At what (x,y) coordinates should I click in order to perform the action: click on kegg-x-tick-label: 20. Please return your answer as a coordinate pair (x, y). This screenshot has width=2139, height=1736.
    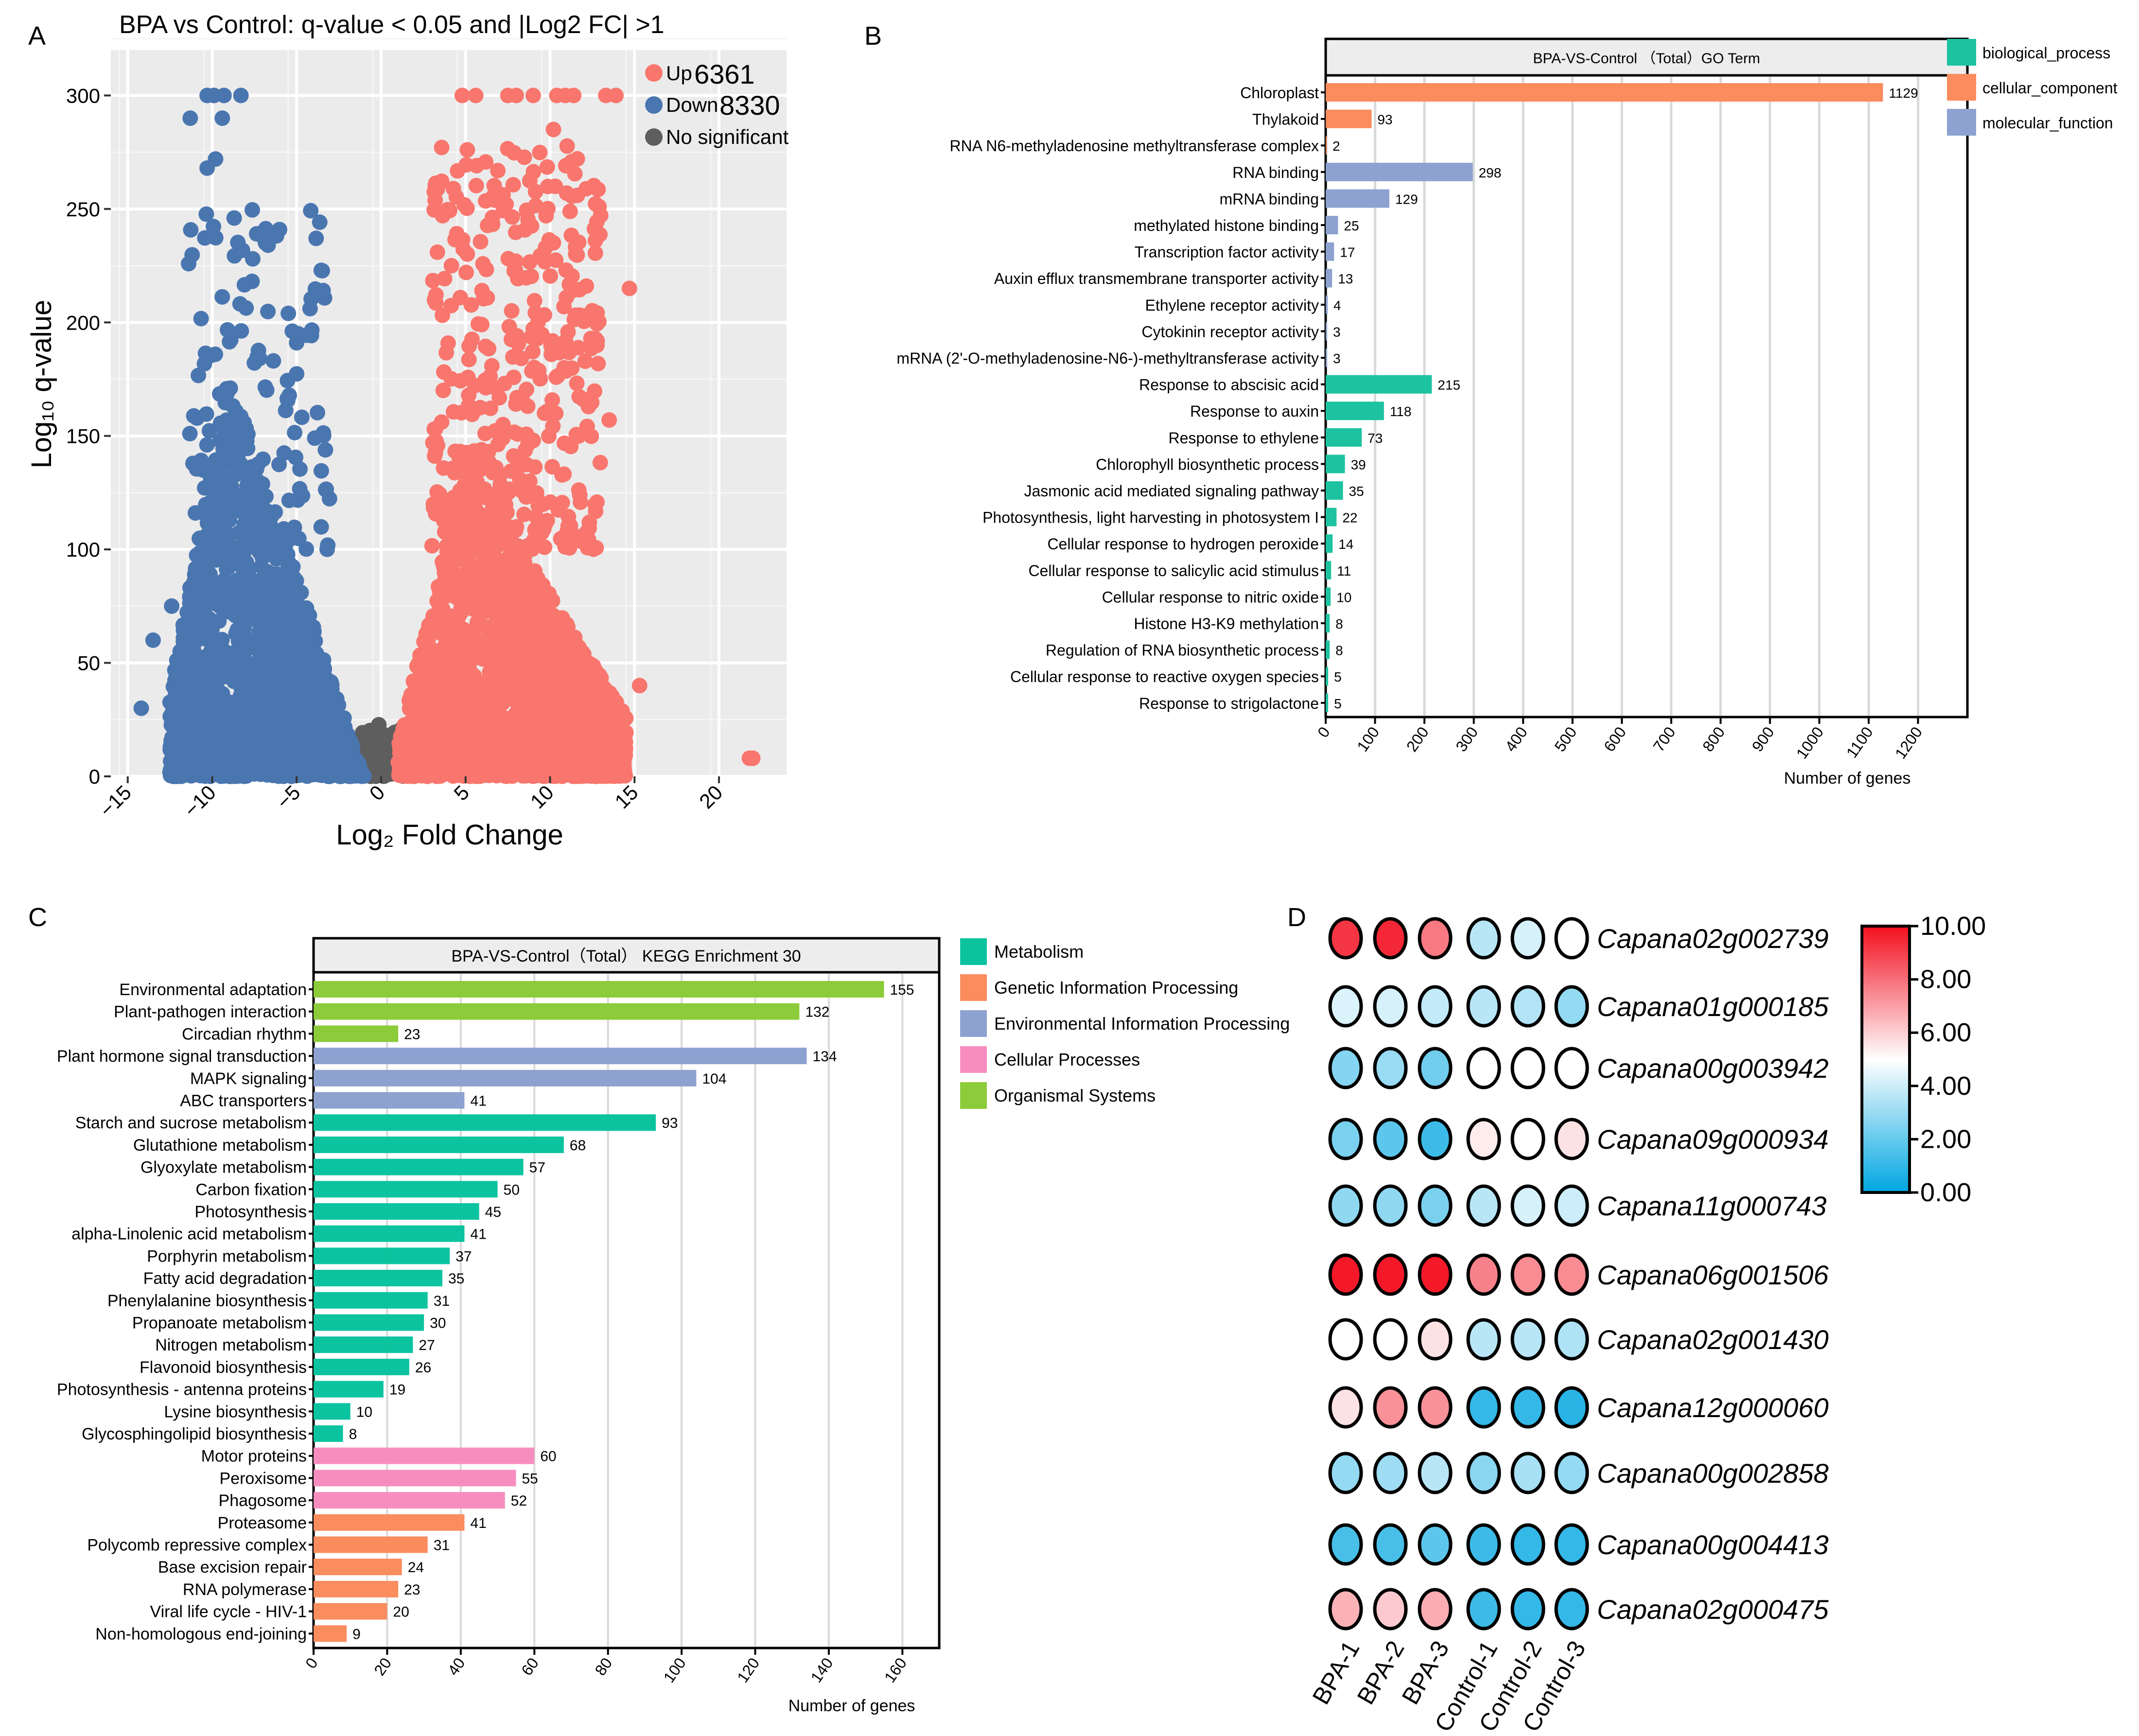
    Looking at the image, I should click on (382, 1666).